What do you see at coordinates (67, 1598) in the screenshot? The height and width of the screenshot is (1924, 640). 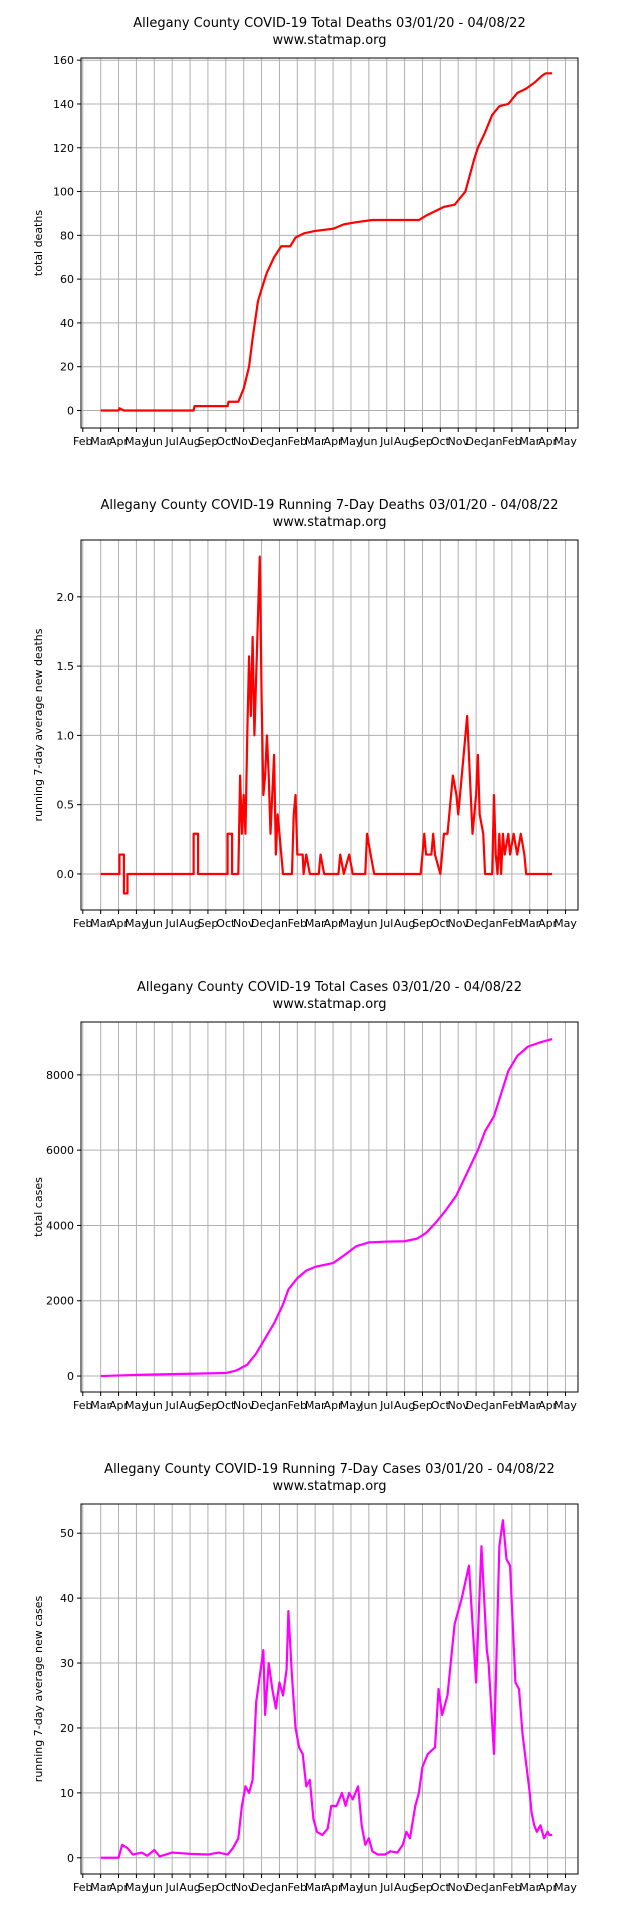 I see `y-tick-label: 40` at bounding box center [67, 1598].